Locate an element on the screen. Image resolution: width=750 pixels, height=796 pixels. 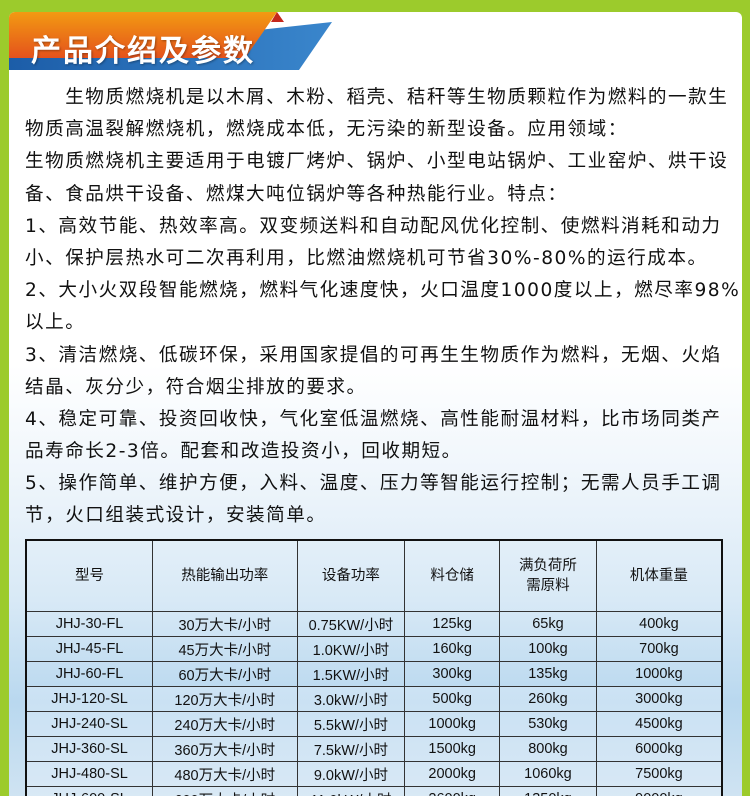
table-cell: 3.0kW/小时 is located at coordinates (351, 699).